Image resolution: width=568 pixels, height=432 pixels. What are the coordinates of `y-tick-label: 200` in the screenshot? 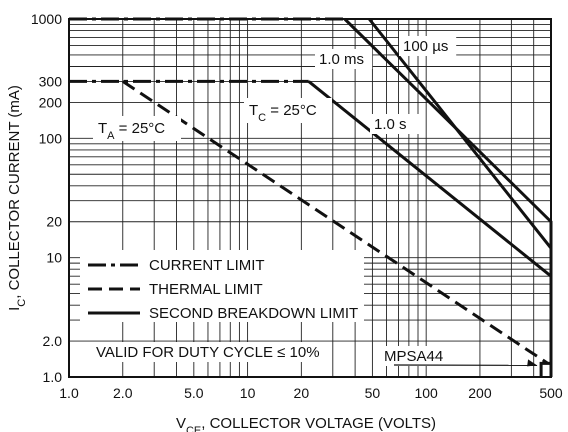 It's located at (51, 102).